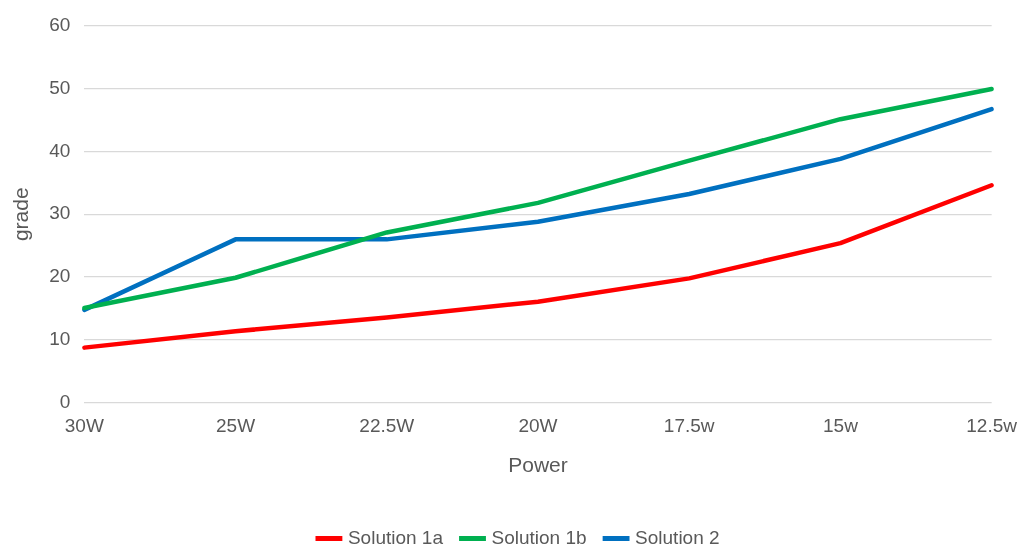  I want to click on x-tick-label: 22.5W, so click(387, 425).